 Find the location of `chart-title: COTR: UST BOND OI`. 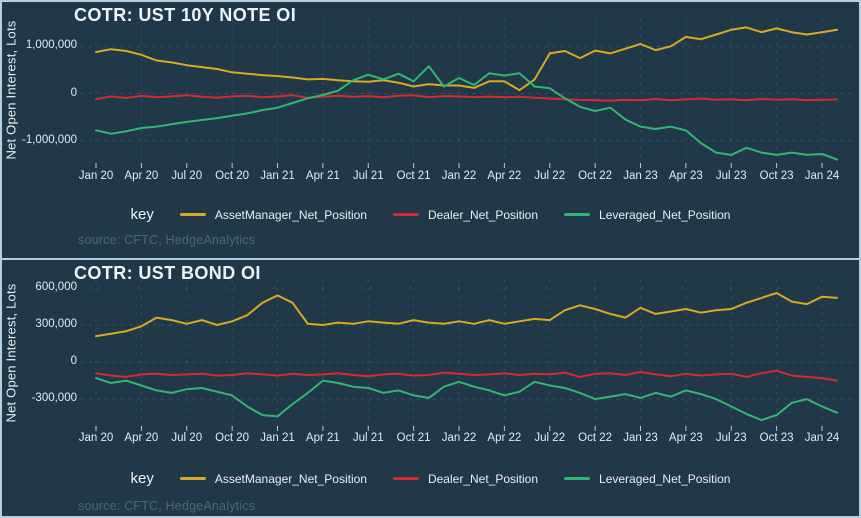

chart-title: COTR: UST BOND OI is located at coordinates (167, 273).